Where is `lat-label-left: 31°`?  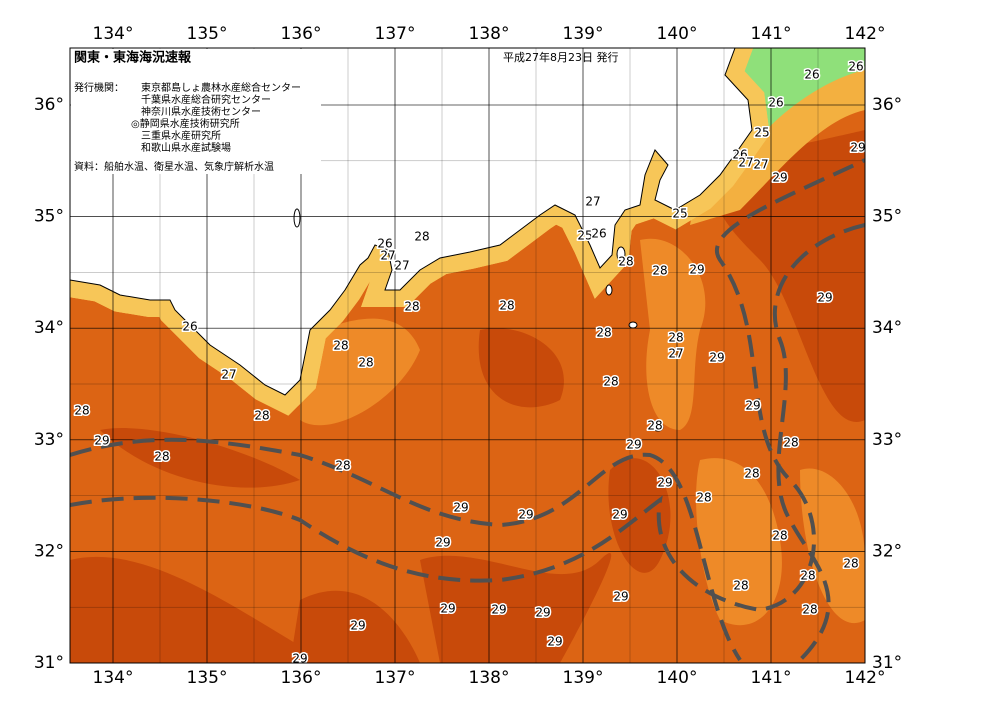
lat-label-left: 31° is located at coordinates (49, 663).